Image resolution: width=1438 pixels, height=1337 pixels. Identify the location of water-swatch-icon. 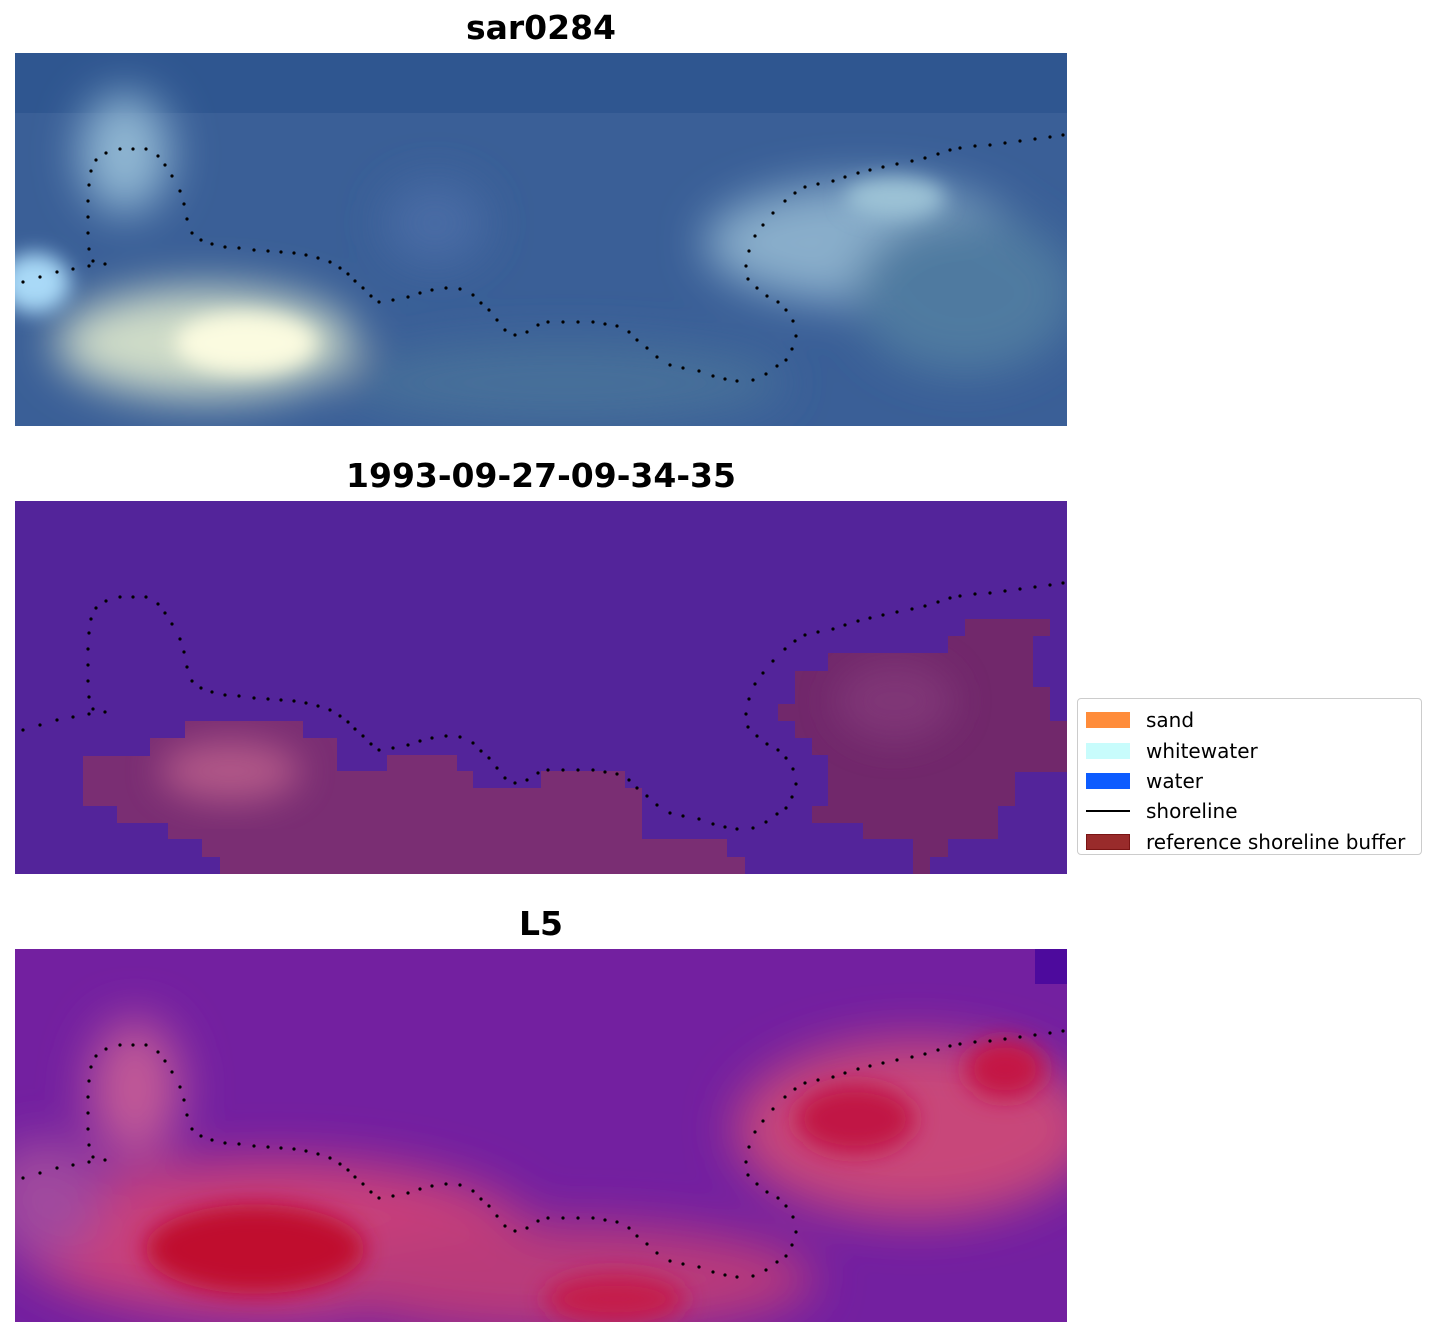
(1108, 780).